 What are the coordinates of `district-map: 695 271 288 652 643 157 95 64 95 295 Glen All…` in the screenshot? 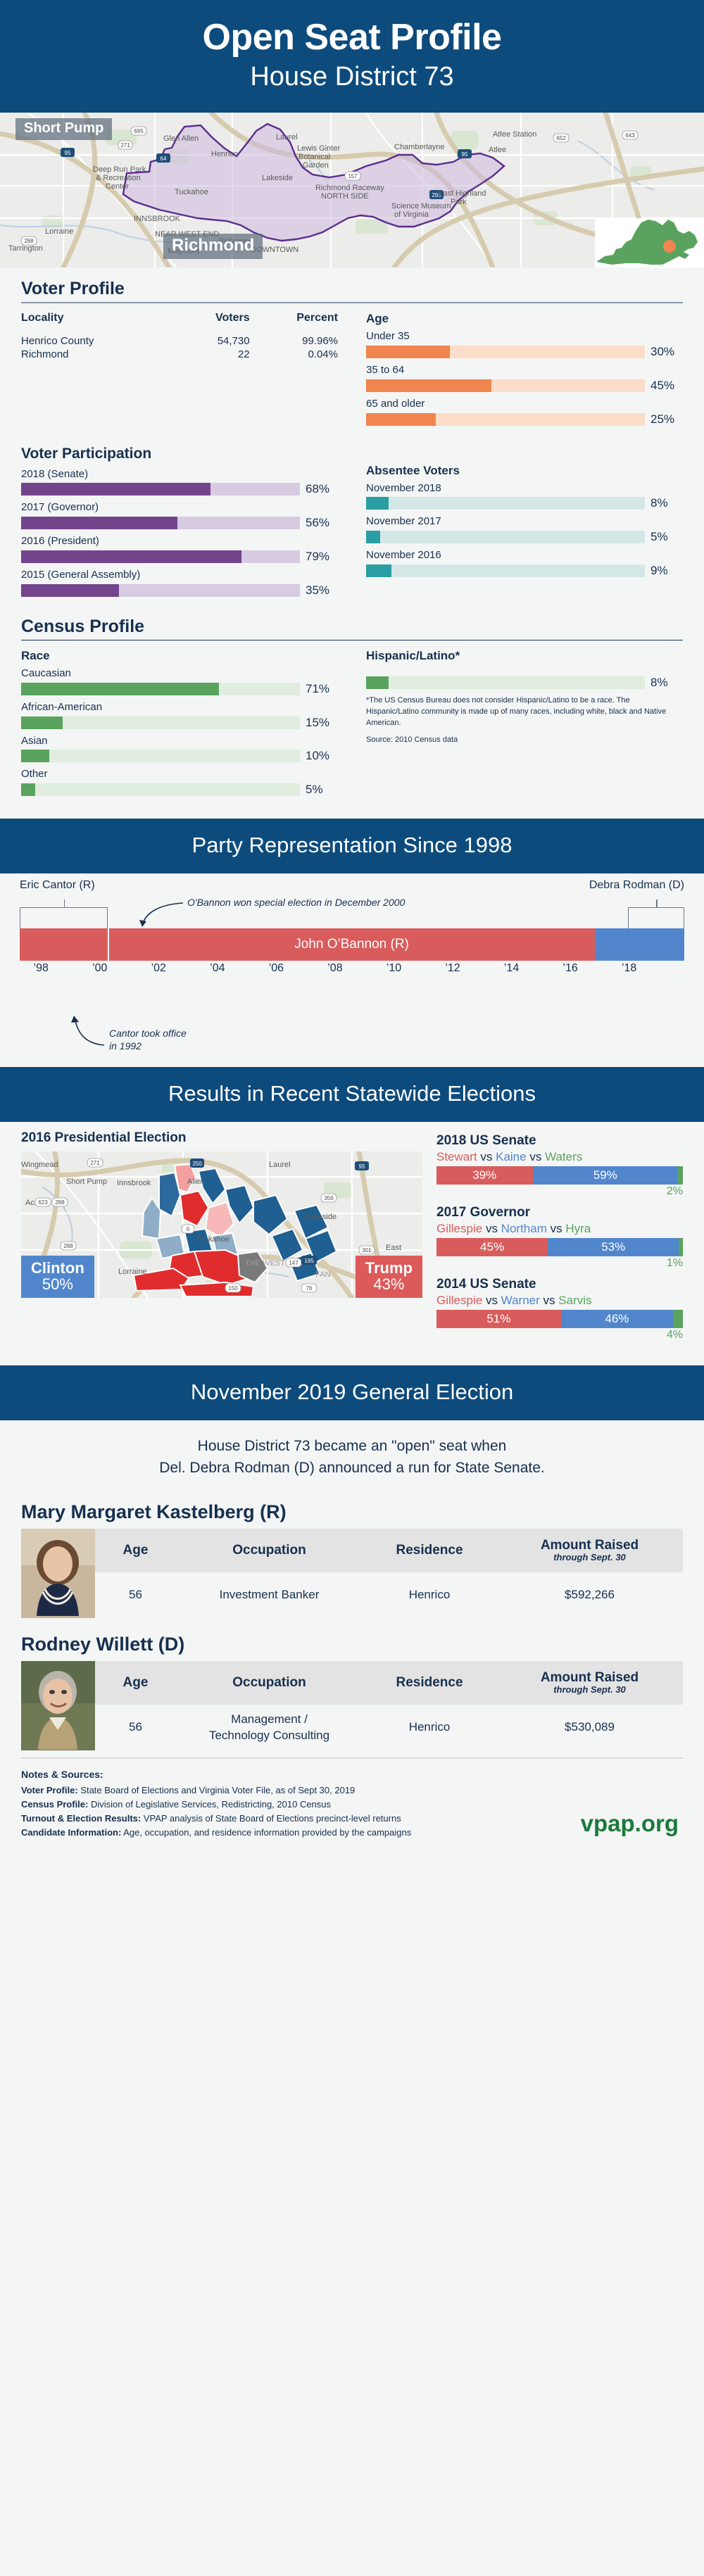 It's located at (352, 190).